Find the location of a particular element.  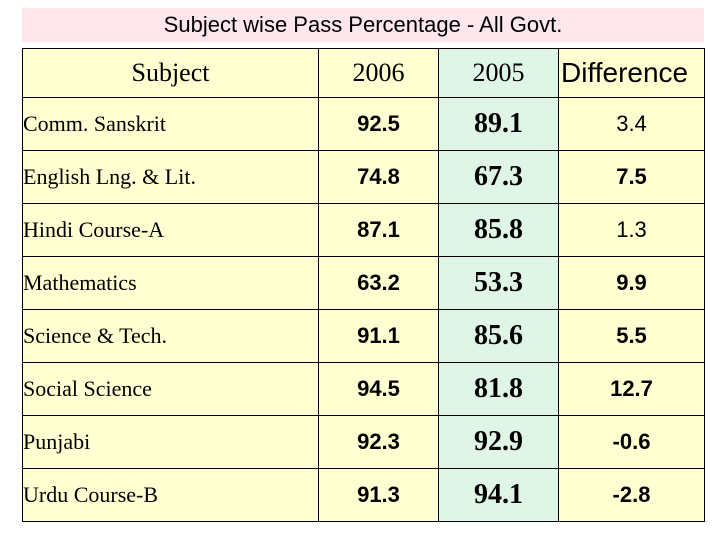

cell-2005: 92.9 is located at coordinates (498, 442).